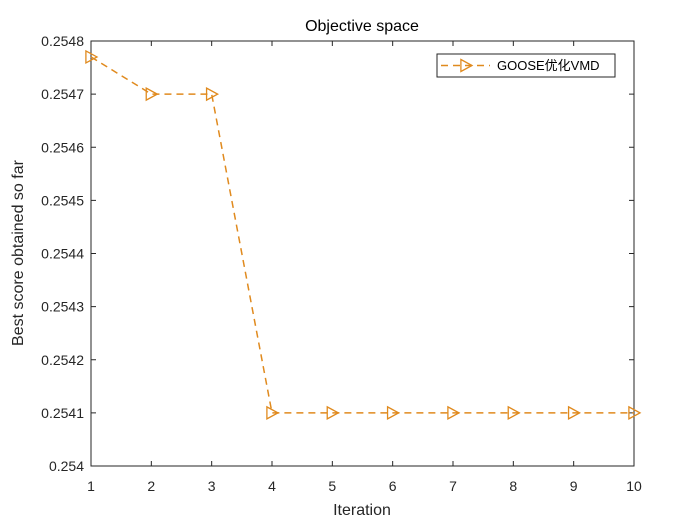 The width and height of the screenshot is (700, 525). I want to click on y-tick-label: 0.2545, so click(62, 200).